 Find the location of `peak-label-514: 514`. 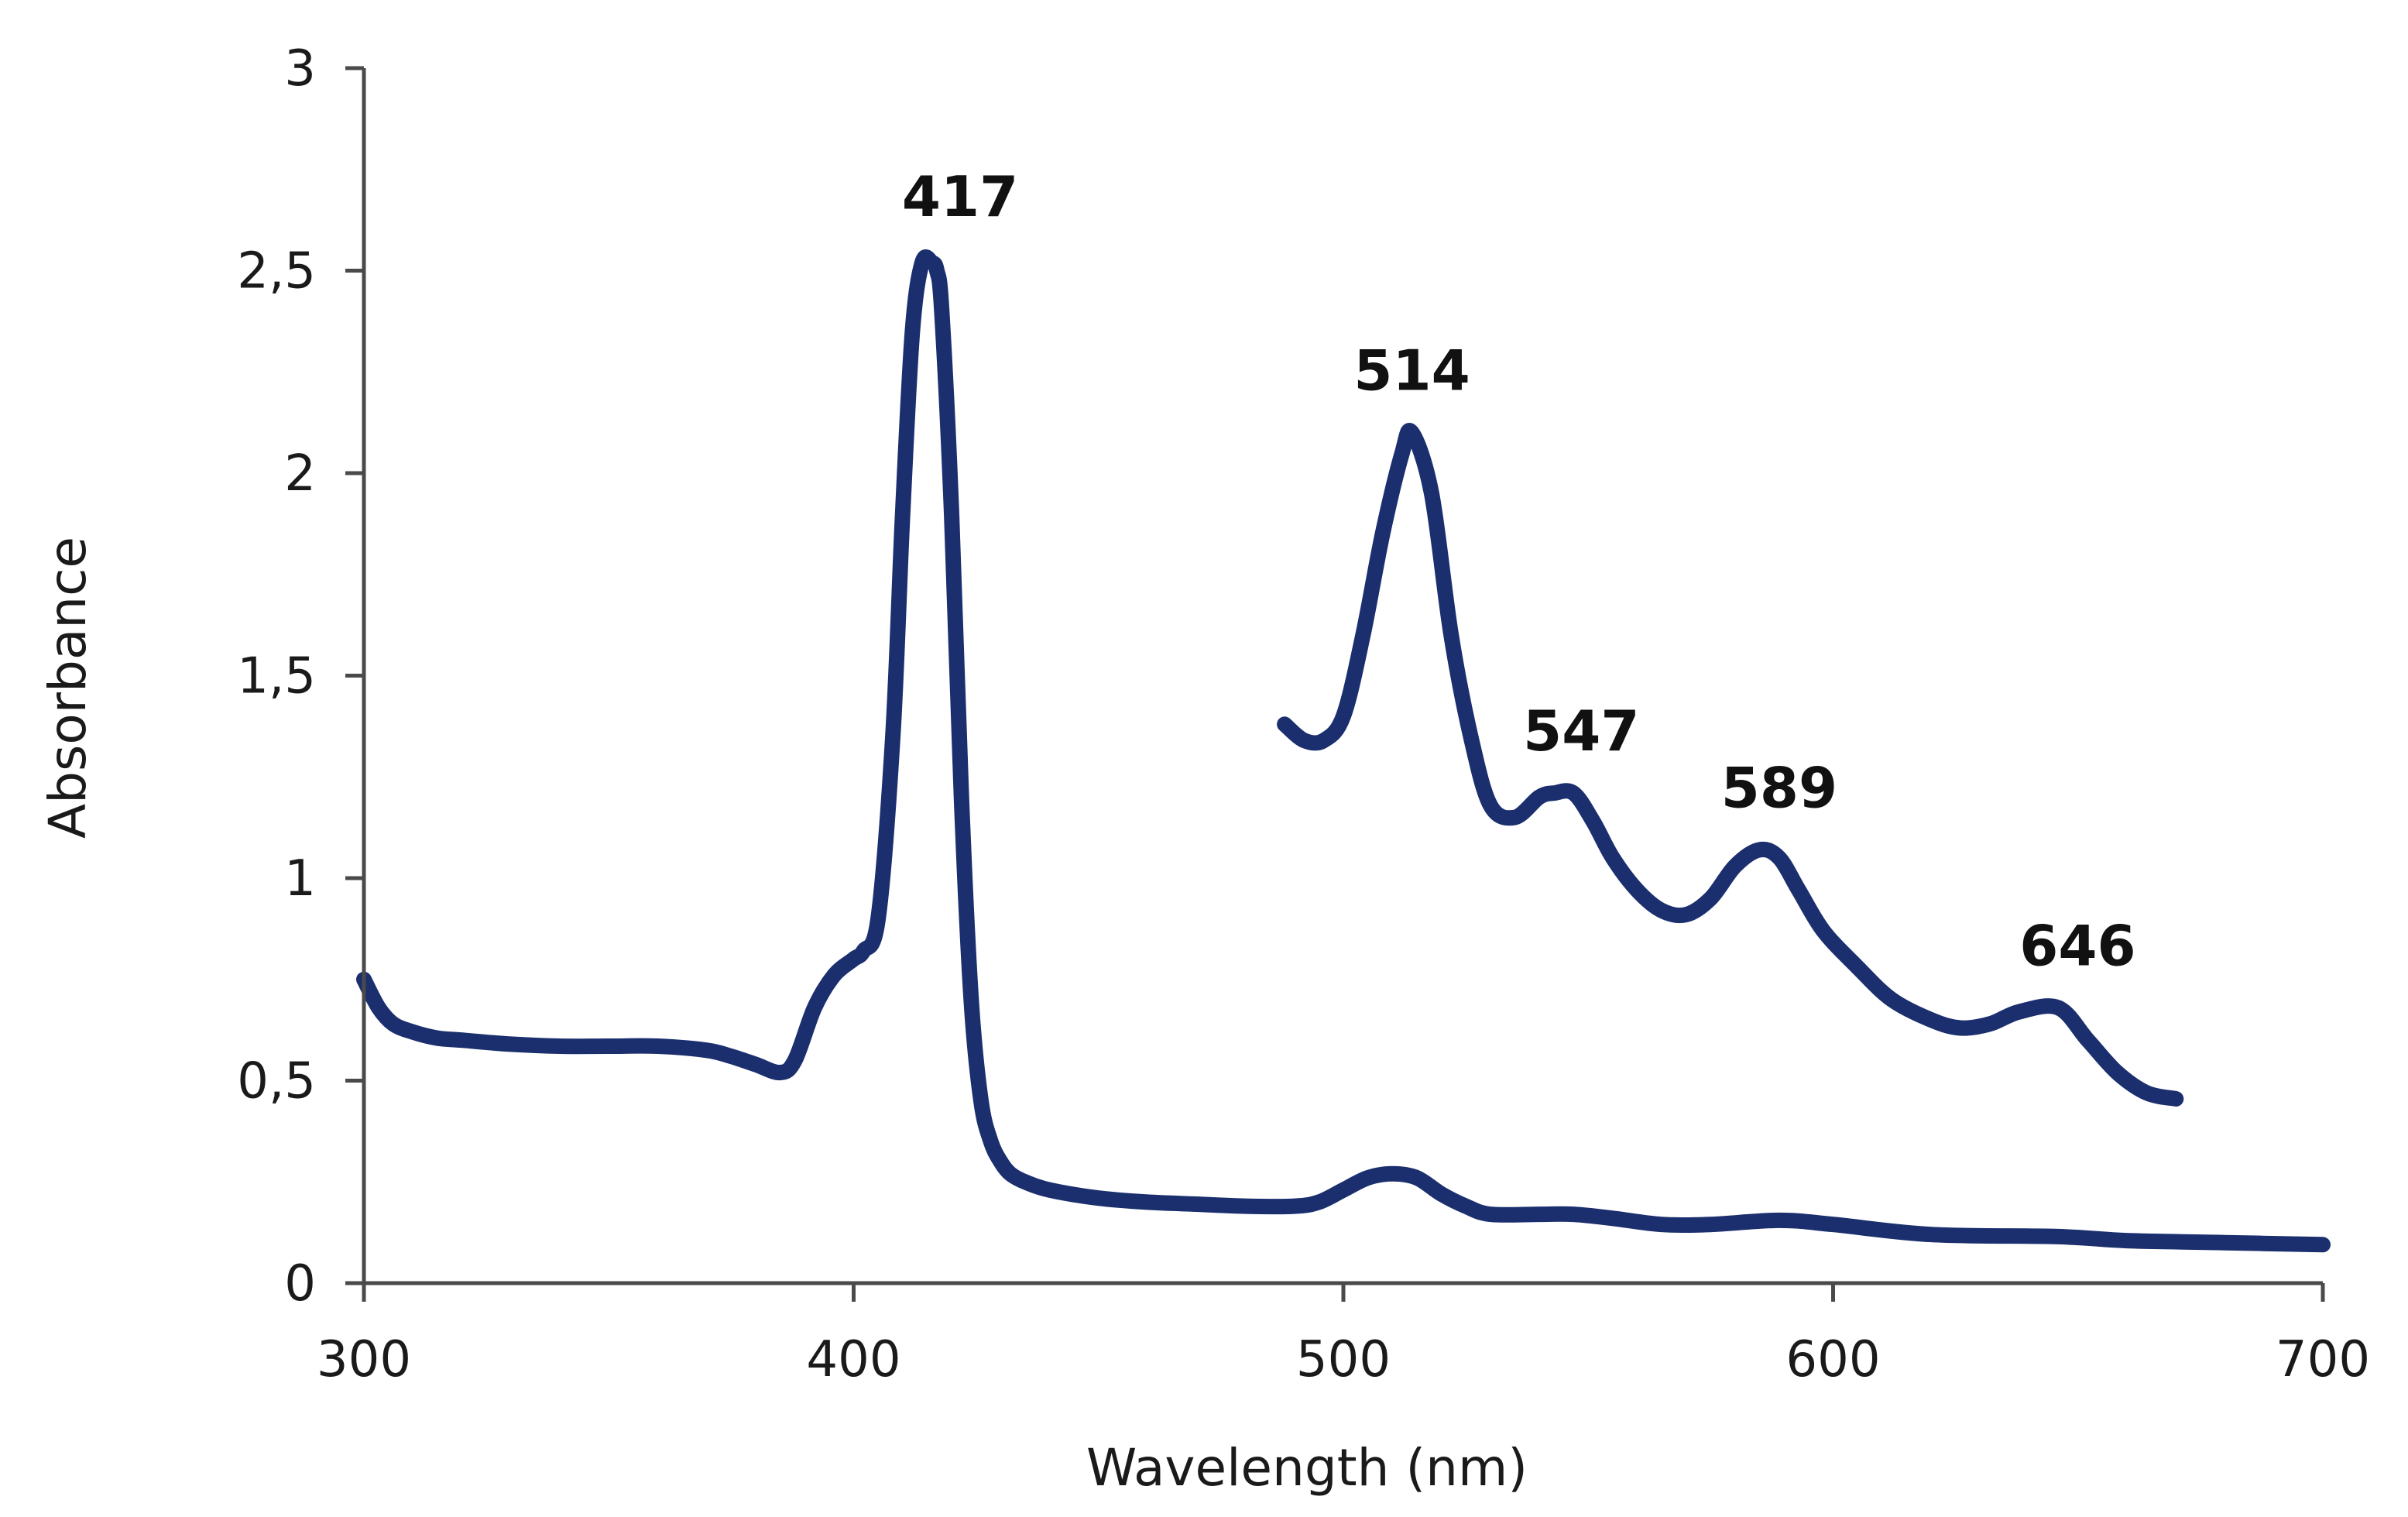

peak-label-514: 514 is located at coordinates (1412, 370).